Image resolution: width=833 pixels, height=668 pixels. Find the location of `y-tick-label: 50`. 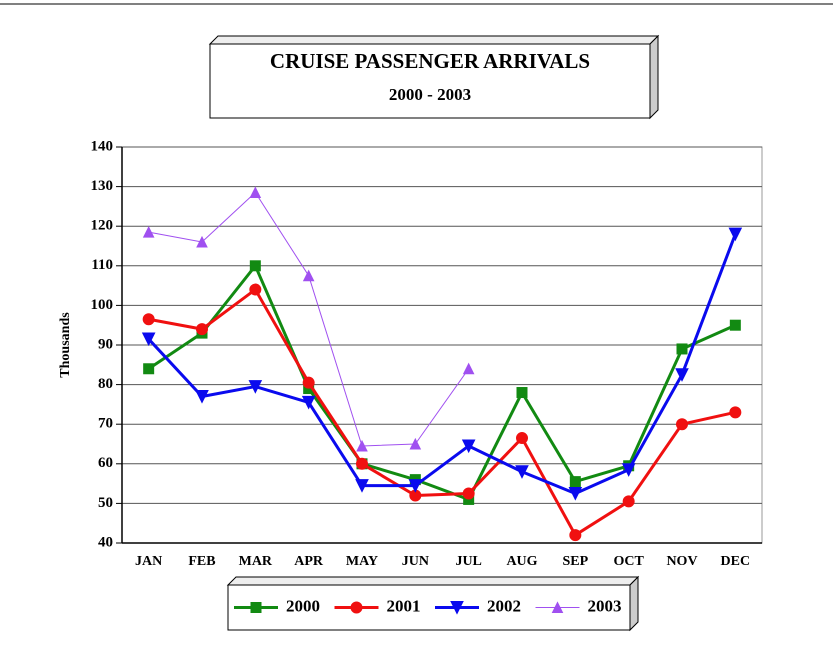

y-tick-label: 50 is located at coordinates (105, 503).